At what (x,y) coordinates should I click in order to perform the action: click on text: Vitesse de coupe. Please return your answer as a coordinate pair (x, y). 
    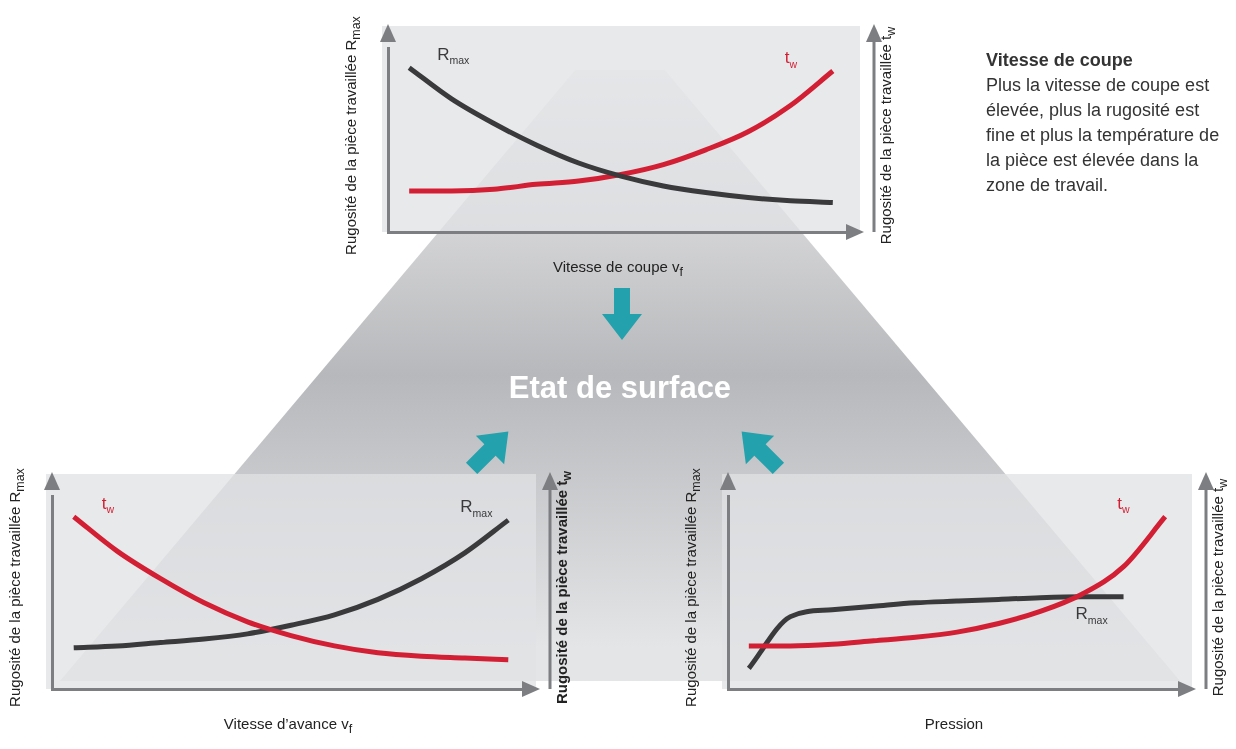
    Looking at the image, I should click on (1060, 60).